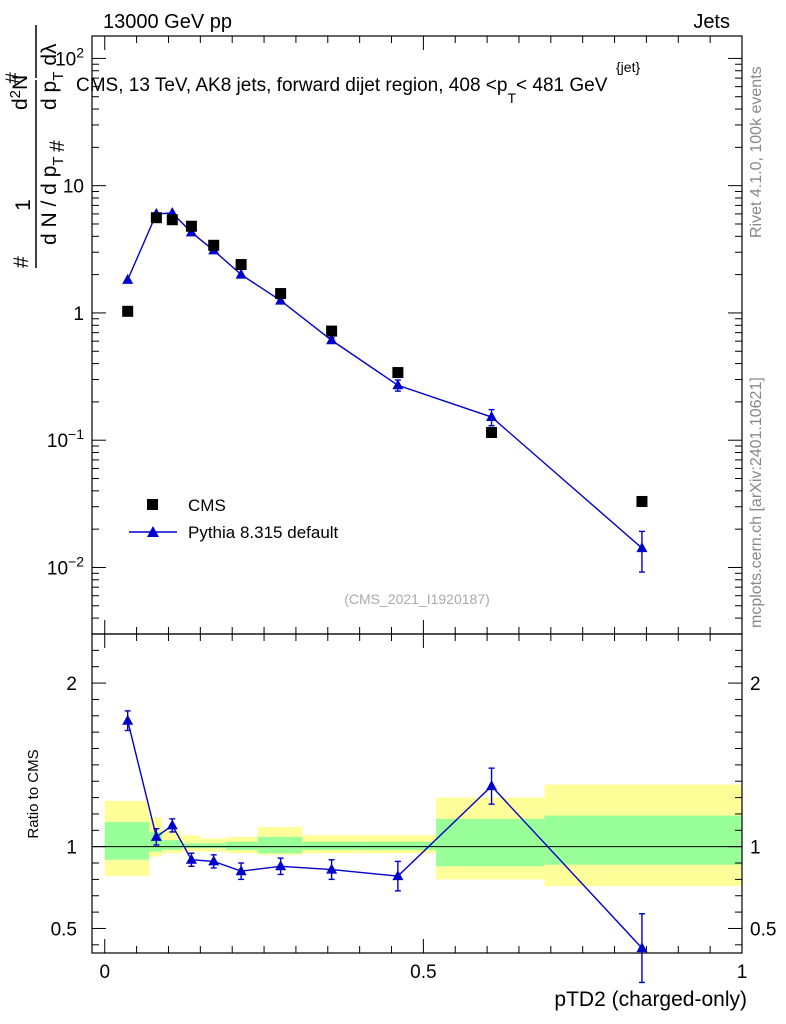 The image size is (786, 1024). I want to click on ylabel-main-den: d p, so click(49, 95).